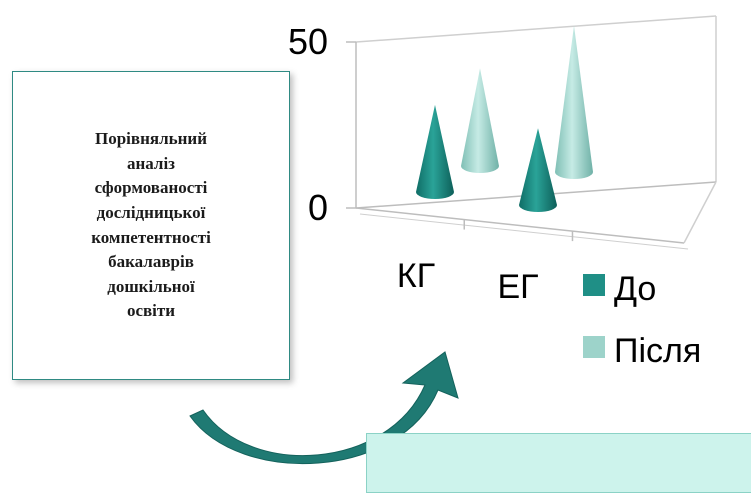 This screenshot has width=751, height=493. Describe the element at coordinates (536, 29) in the screenshot. I see `back-wall-top-edge` at that location.